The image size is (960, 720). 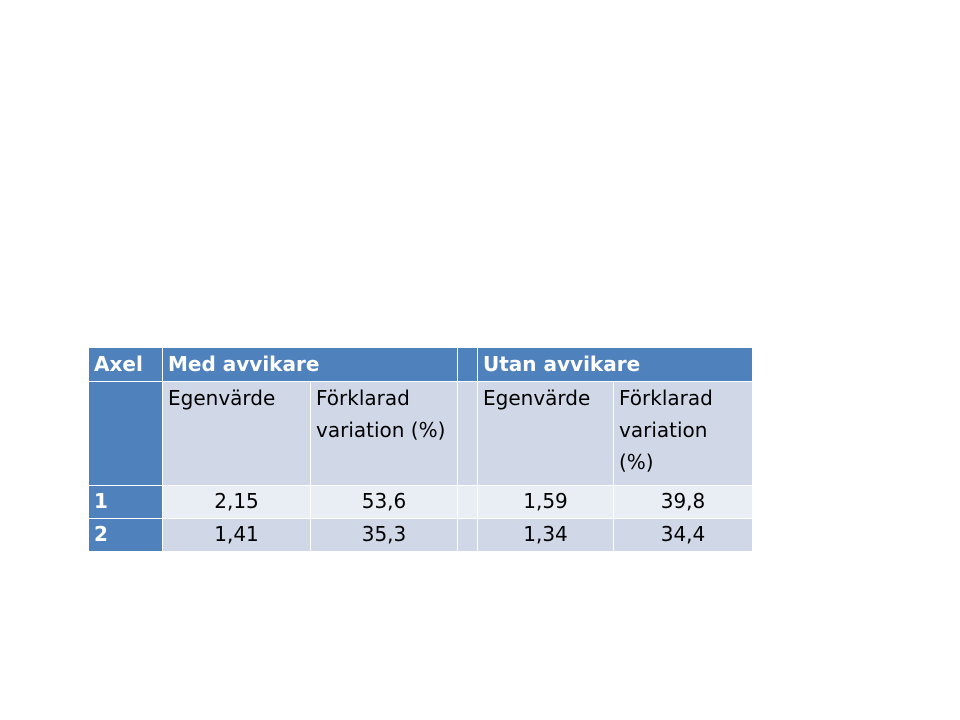 What do you see at coordinates (125, 364) in the screenshot?
I see `axel-header: Axel` at bounding box center [125, 364].